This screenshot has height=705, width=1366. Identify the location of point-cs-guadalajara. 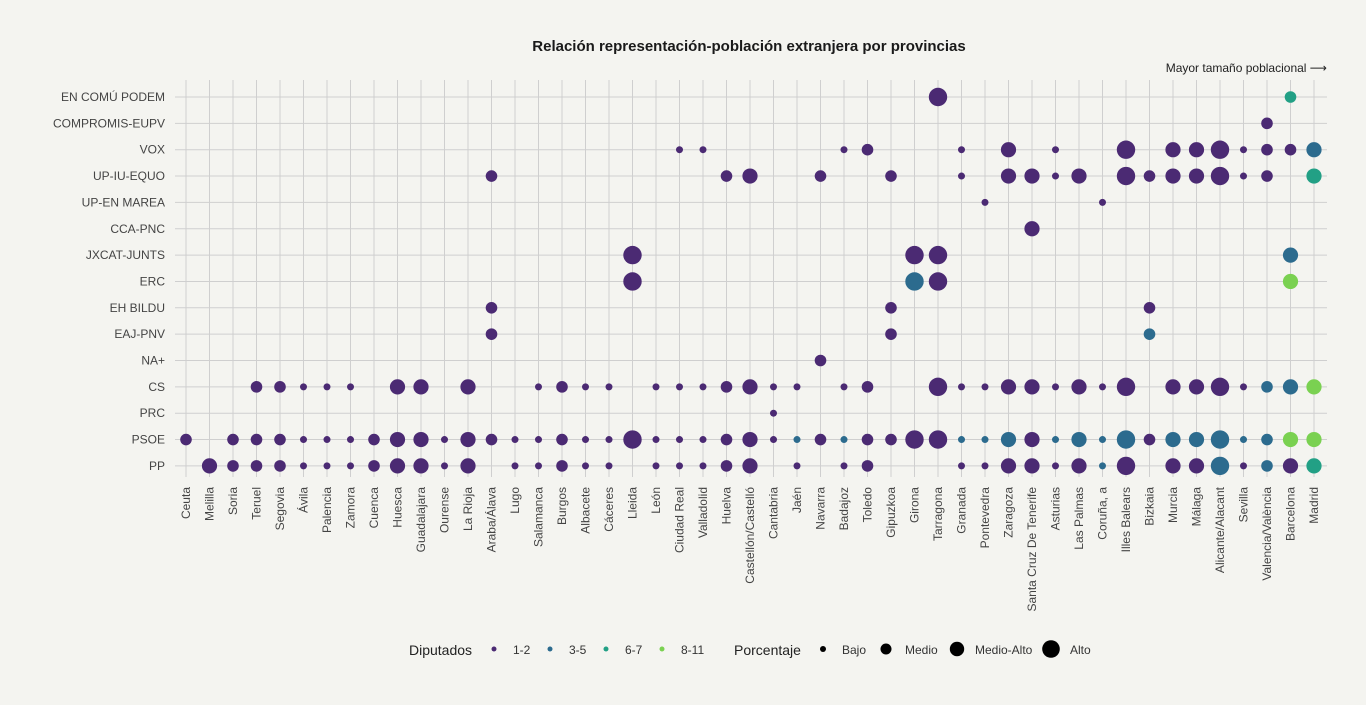
(421, 387).